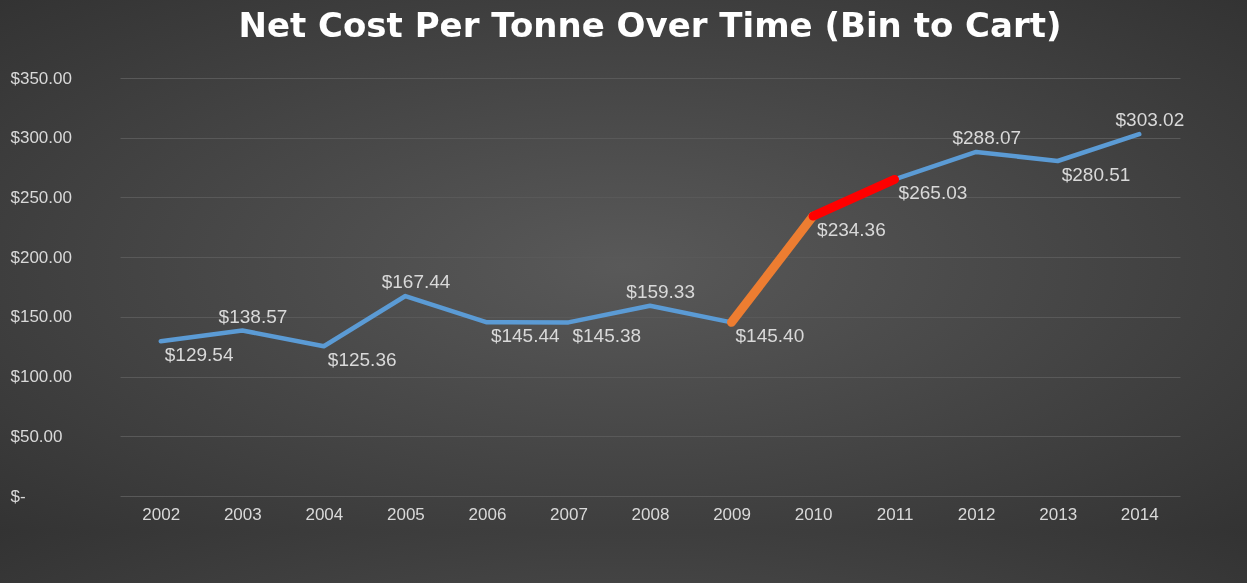 The width and height of the screenshot is (1247, 583). I want to click on x-tick-label: 2013, so click(1058, 514).